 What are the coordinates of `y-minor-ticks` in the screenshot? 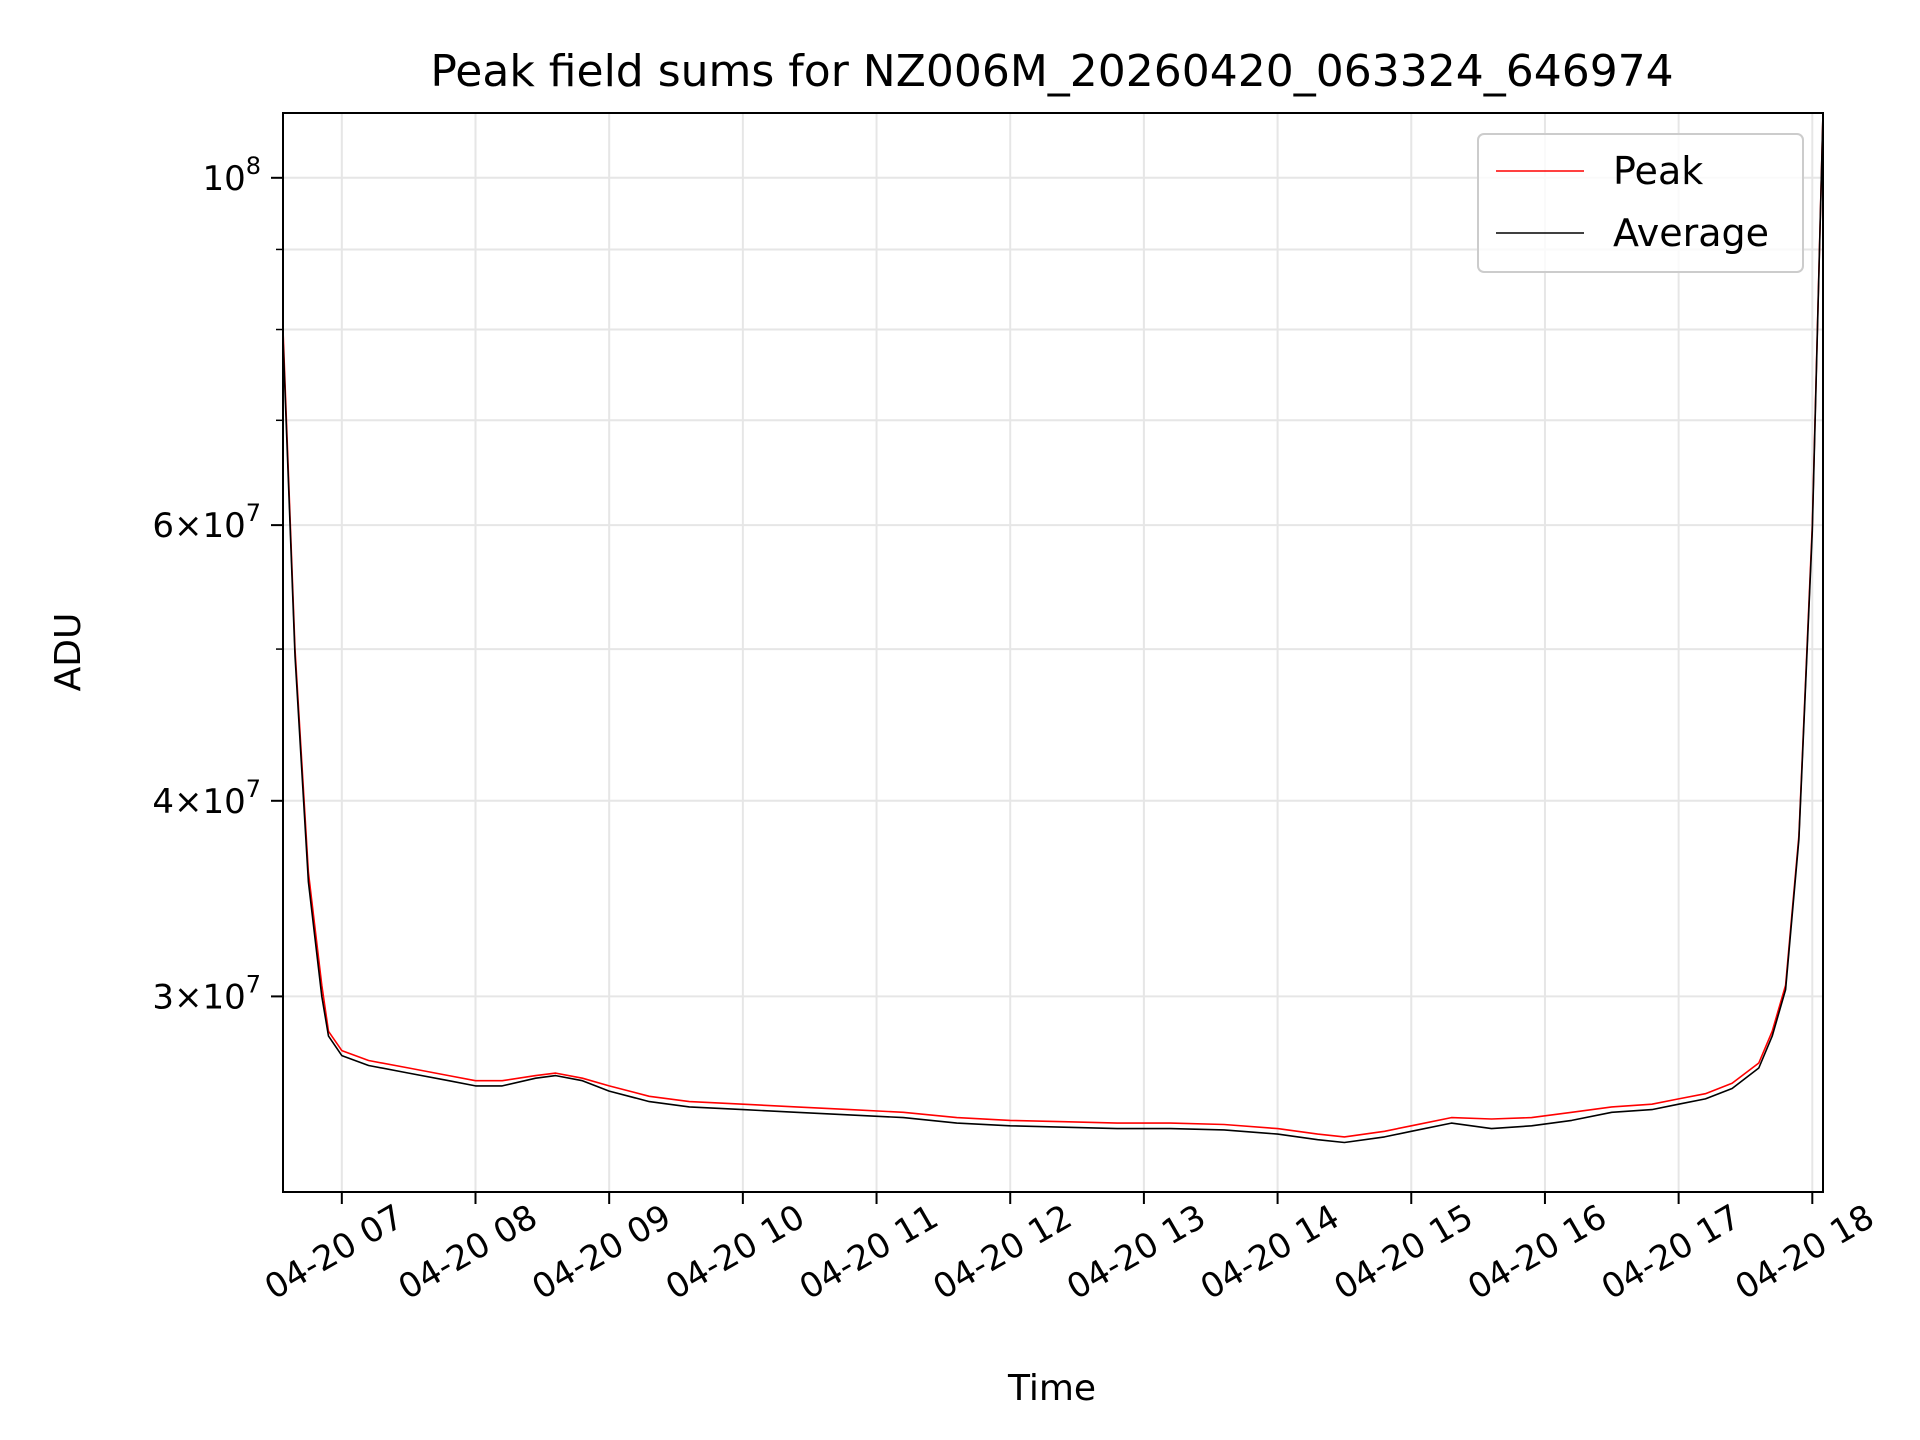 It's located at (279, 449).